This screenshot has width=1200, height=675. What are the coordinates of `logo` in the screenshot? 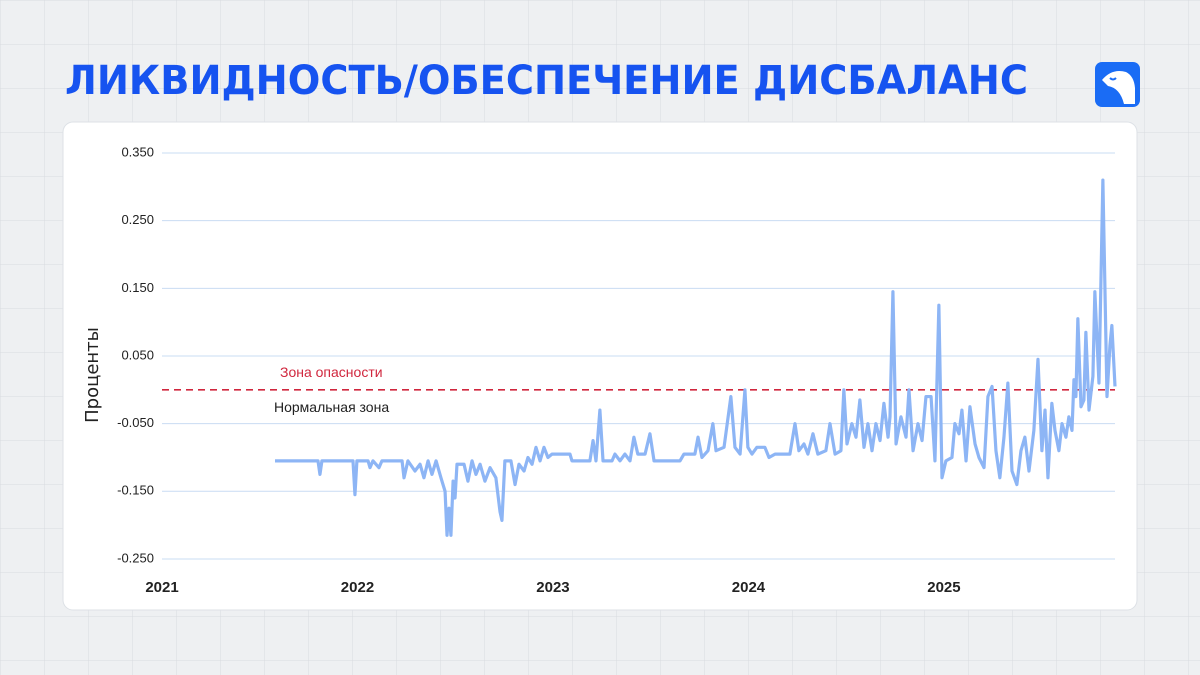 It's located at (1117, 84).